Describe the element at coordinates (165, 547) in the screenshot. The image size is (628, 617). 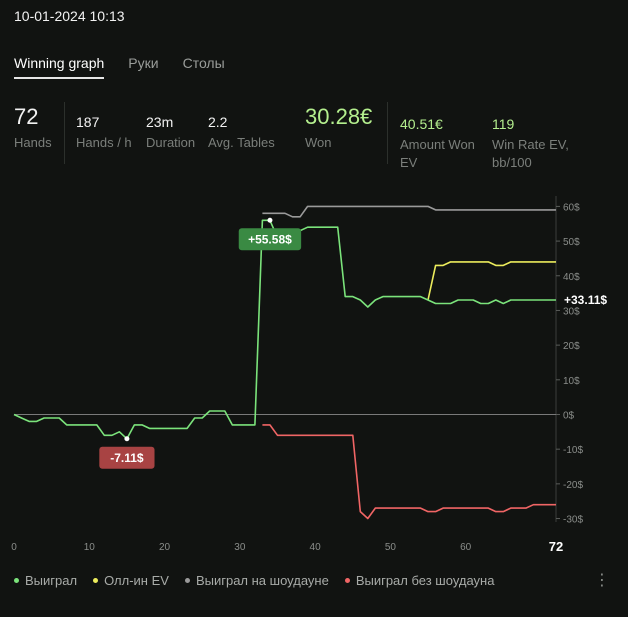
I see `x-tick-label: 20` at that location.